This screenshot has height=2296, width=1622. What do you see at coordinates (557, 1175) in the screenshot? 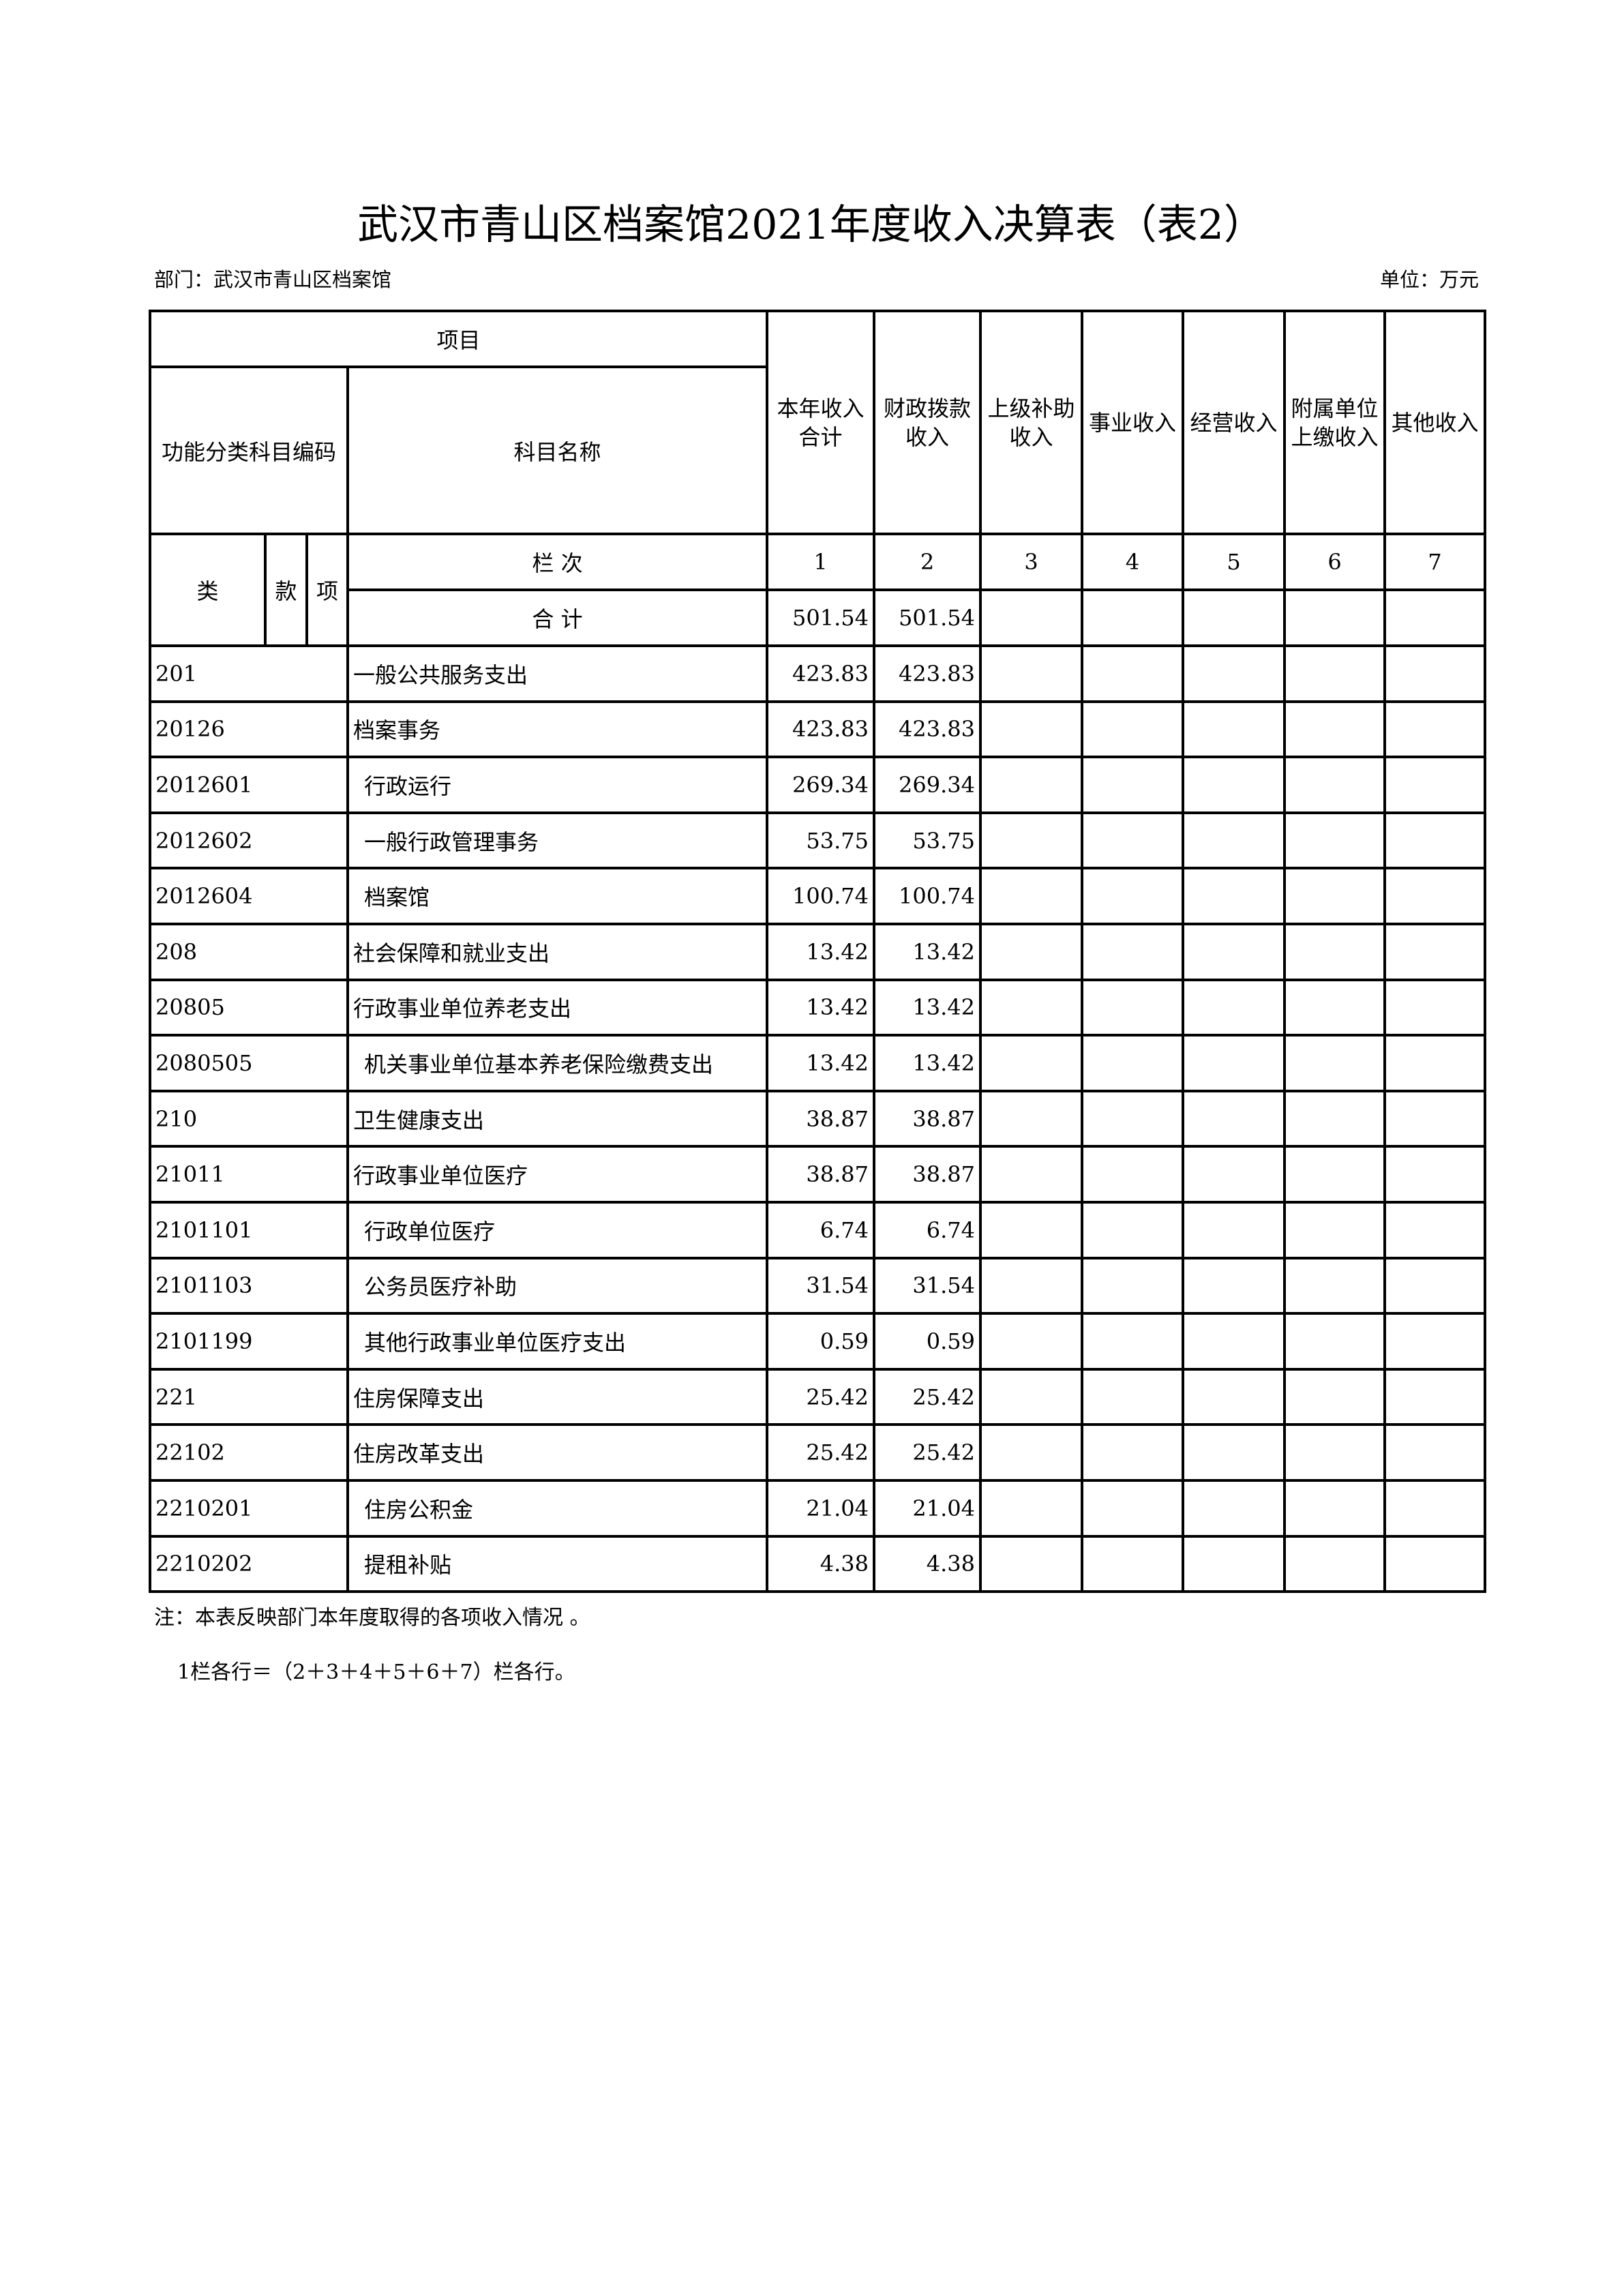
I see `row-name: 行政事业单位医疗` at bounding box center [557, 1175].